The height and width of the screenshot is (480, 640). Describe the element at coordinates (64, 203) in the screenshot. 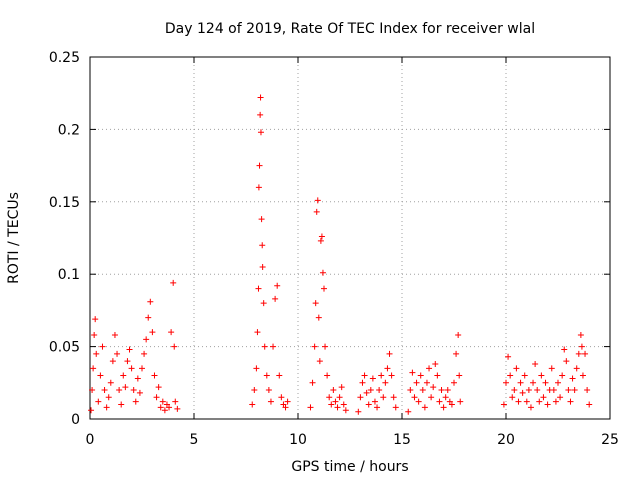

I see `y-tick-label: 0.15` at that location.